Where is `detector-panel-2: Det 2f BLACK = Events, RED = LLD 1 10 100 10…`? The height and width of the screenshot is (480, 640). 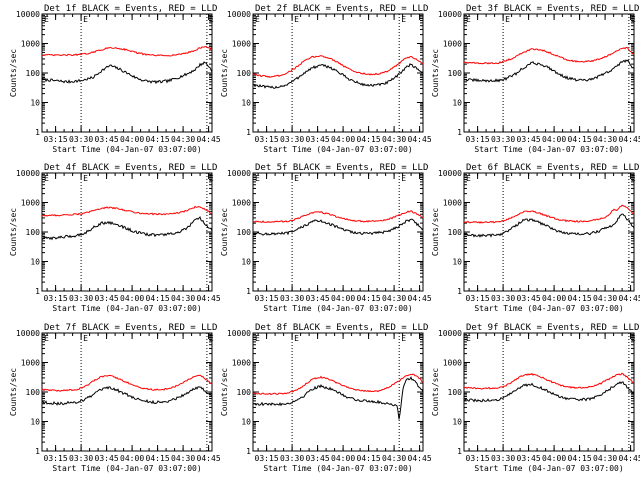 detector-panel-2: Det 2f BLACK = Events, RED = LLD 1 10 100 10… is located at coordinates (326, 79).